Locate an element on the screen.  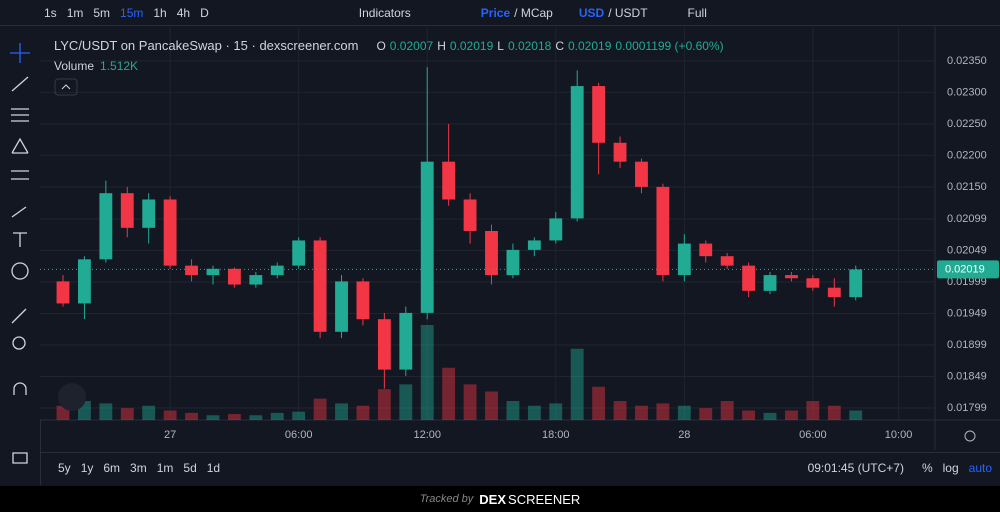
settings-icon is located at coordinates (970, 436).